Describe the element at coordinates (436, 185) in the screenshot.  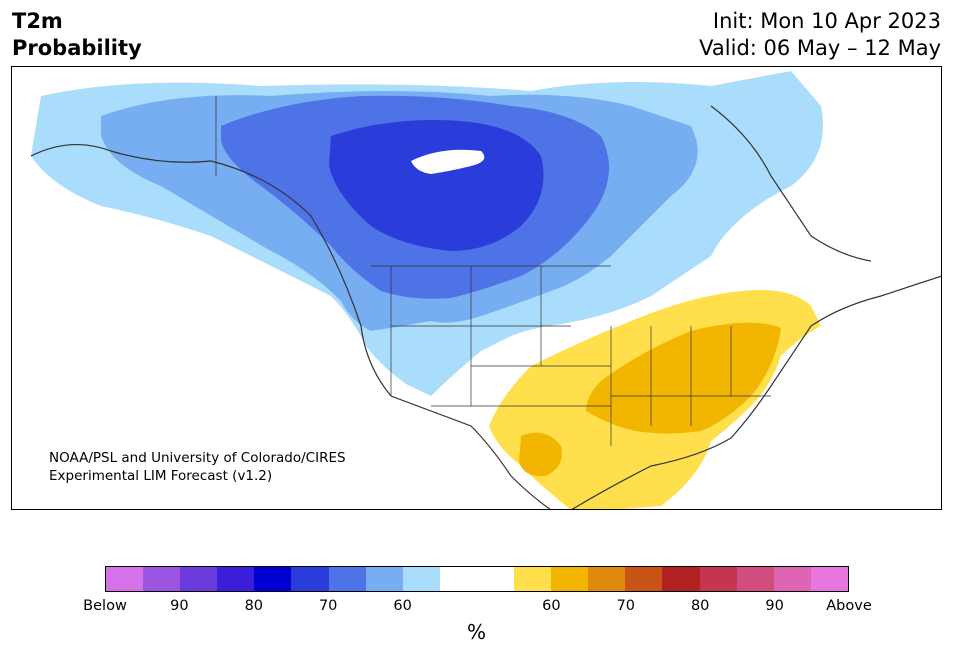
I see `below-75-region` at that location.